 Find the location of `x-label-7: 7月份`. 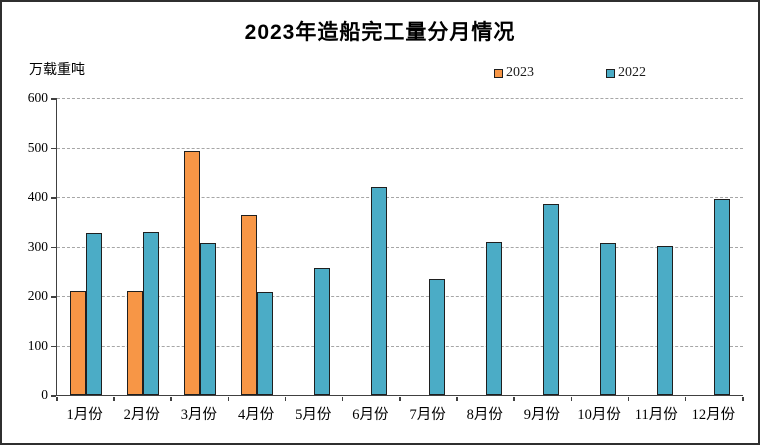

x-label-7: 7月份 is located at coordinates (427, 415).